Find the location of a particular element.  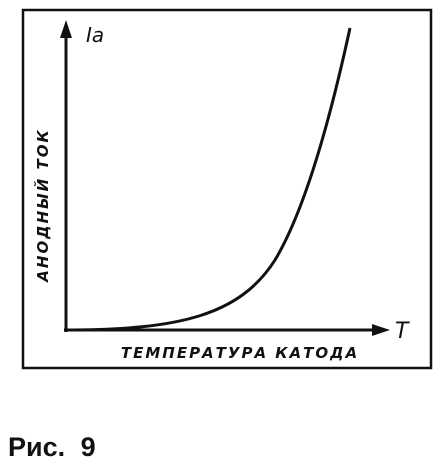

x-arrow is located at coordinates (381, 330).